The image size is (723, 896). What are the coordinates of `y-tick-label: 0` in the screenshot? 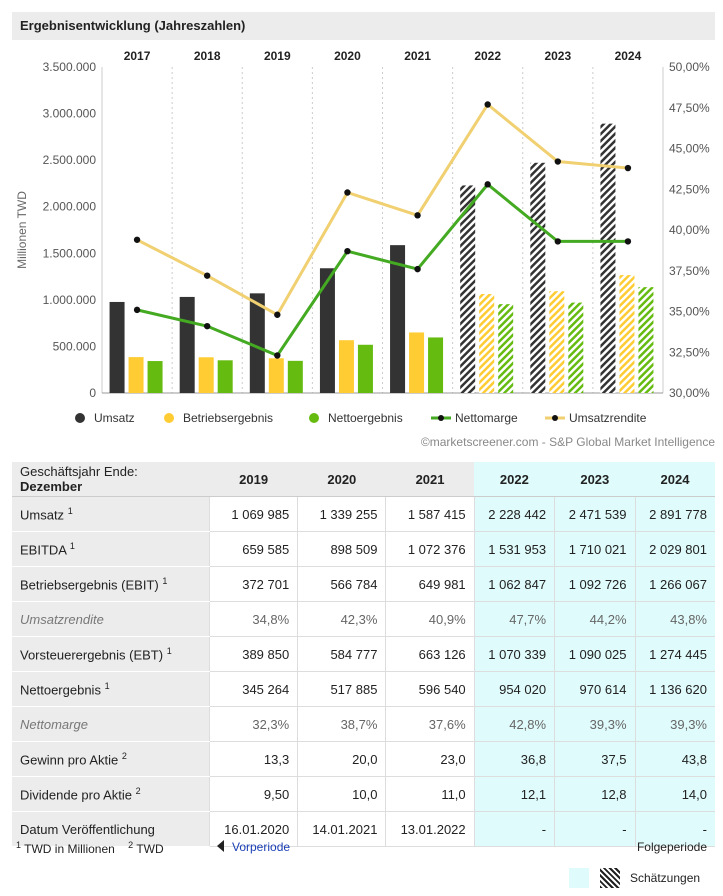 It's located at (92, 393).